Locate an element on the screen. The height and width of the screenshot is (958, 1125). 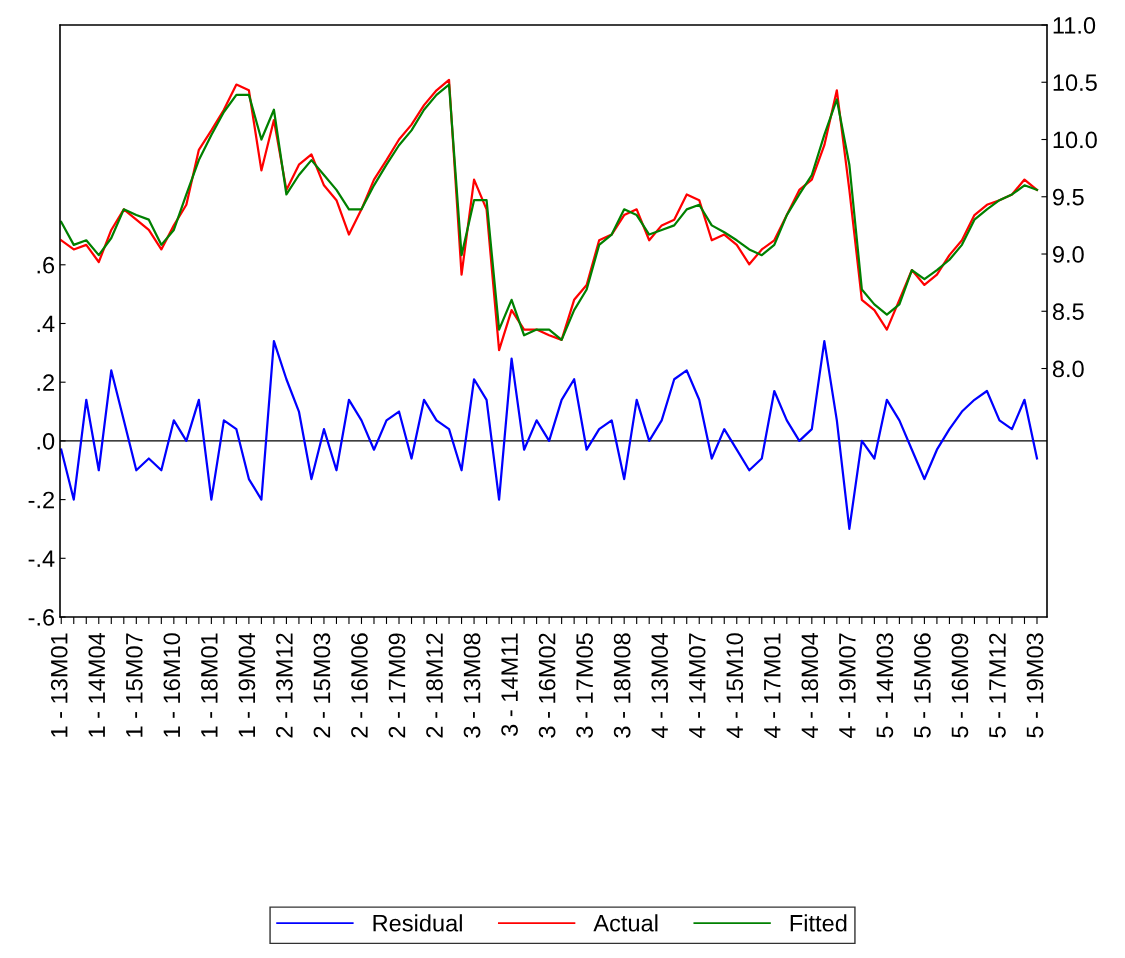
legend-label: Residual is located at coordinates (417, 923).